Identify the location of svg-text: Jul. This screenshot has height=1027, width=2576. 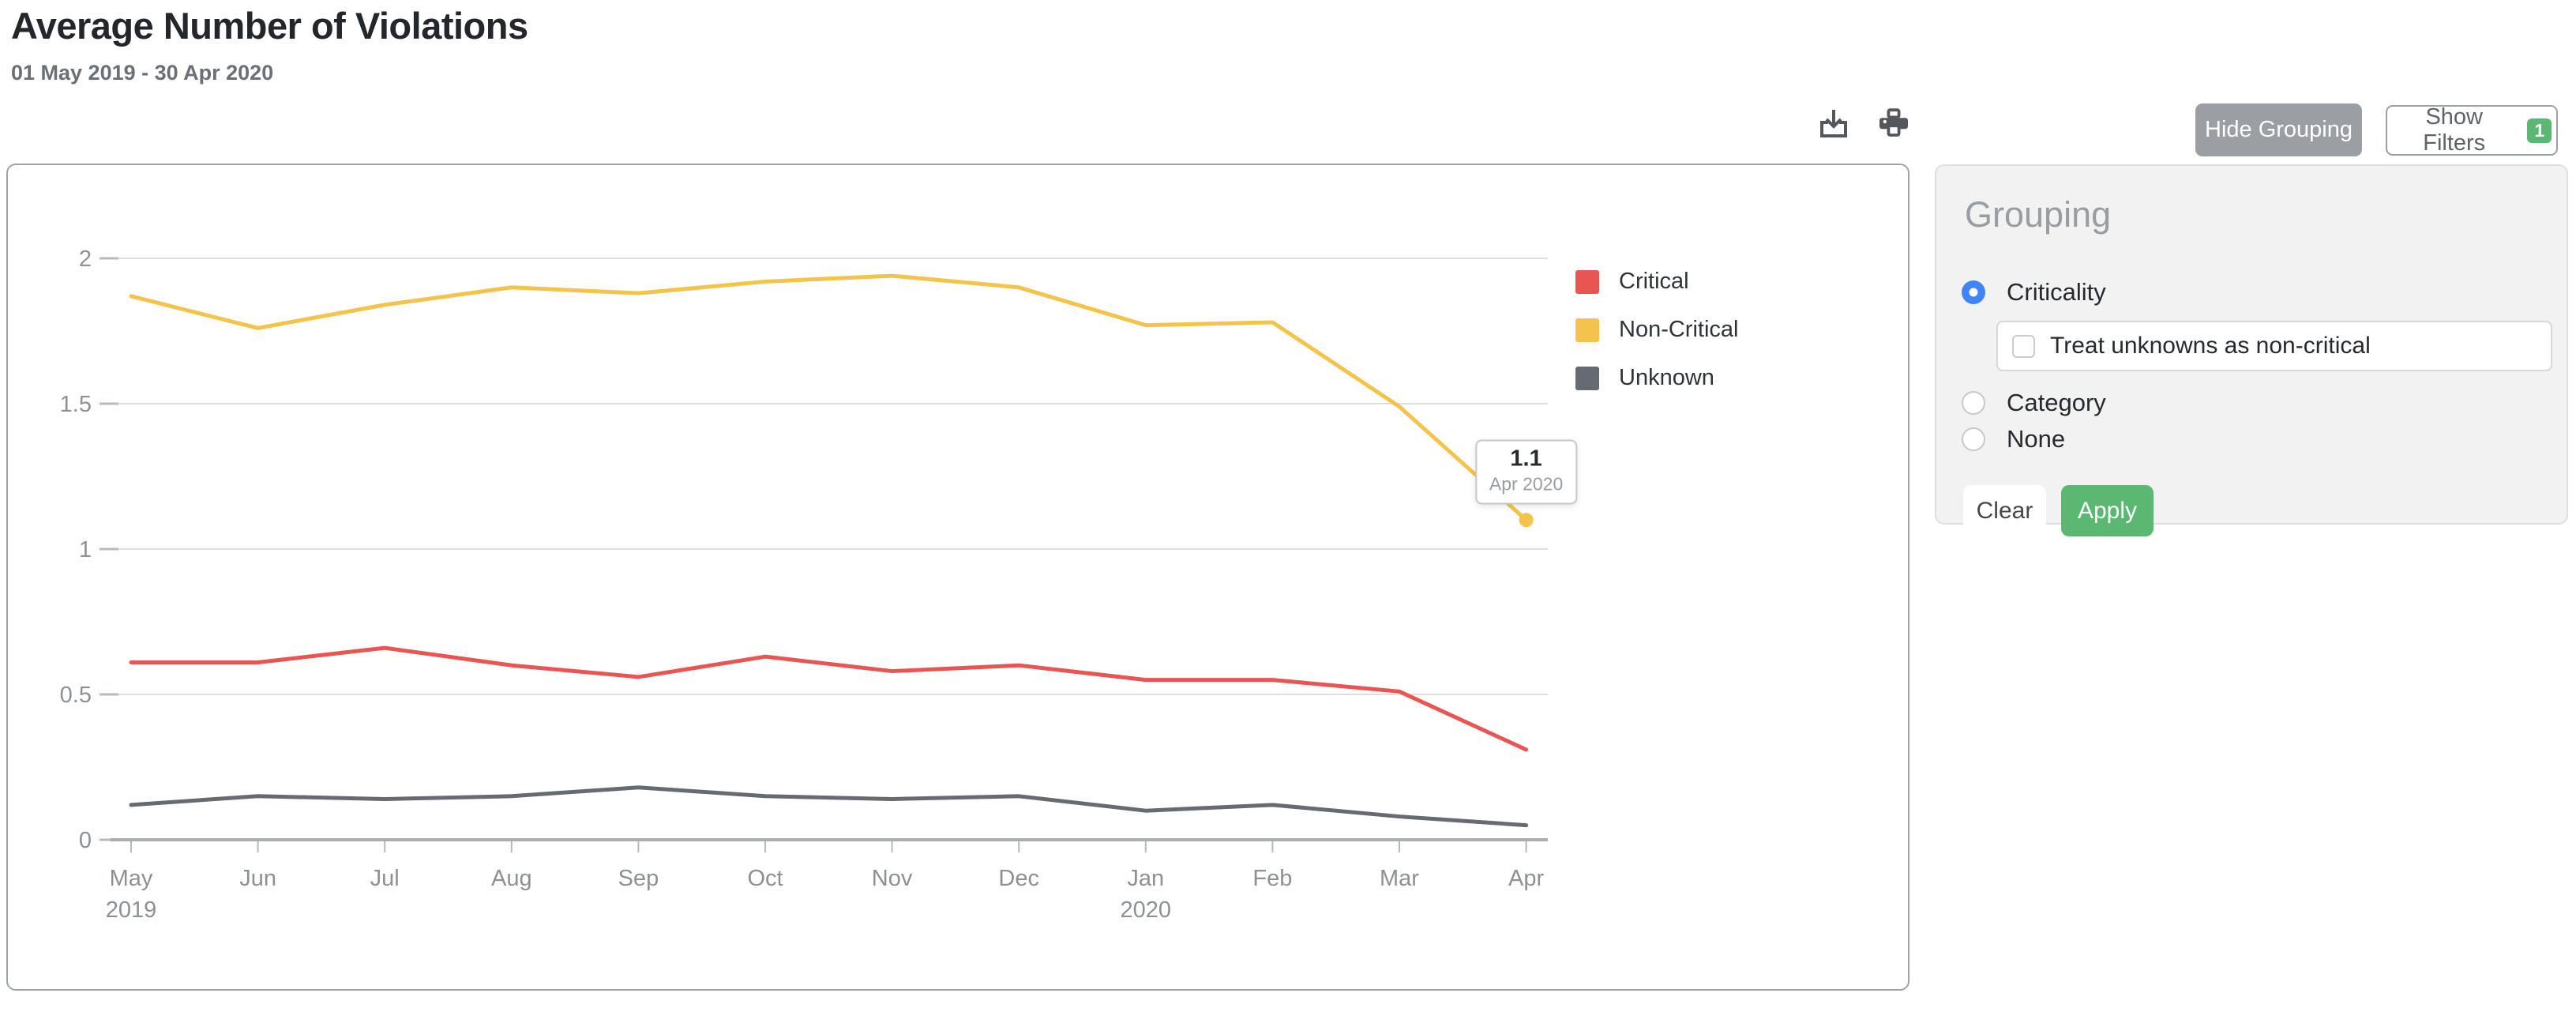
(385, 879).